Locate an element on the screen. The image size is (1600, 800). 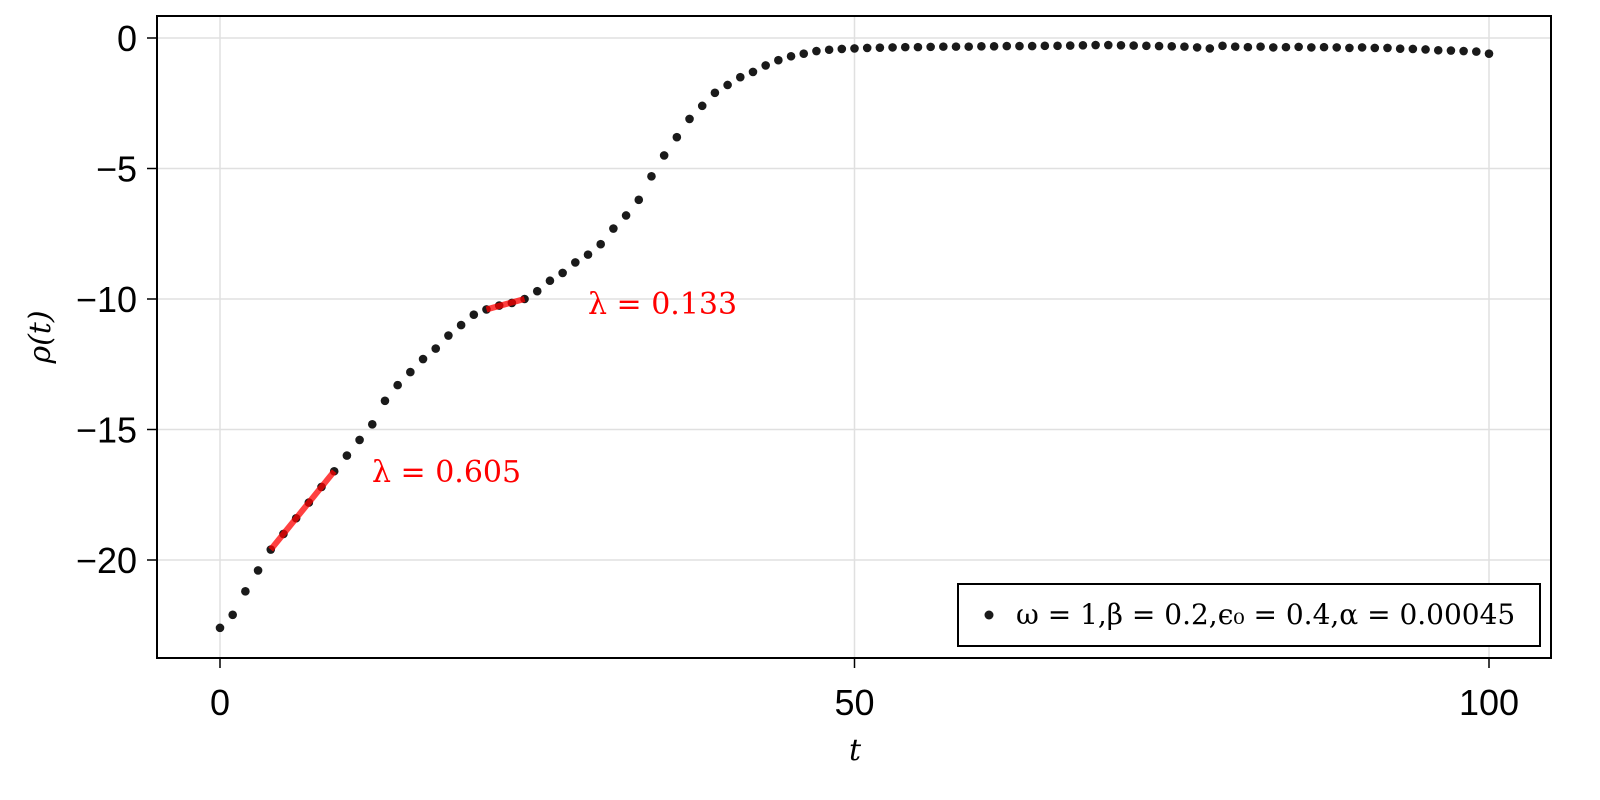
y-axis-label: ρ(t) is located at coordinates (40, 337).